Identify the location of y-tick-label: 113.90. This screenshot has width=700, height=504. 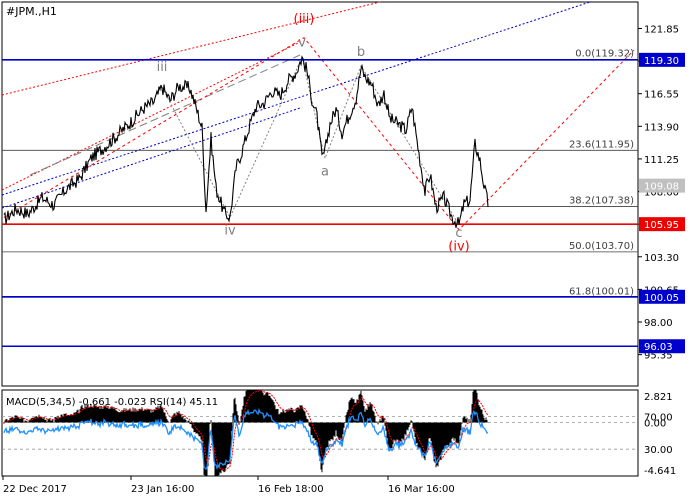
(661, 127).